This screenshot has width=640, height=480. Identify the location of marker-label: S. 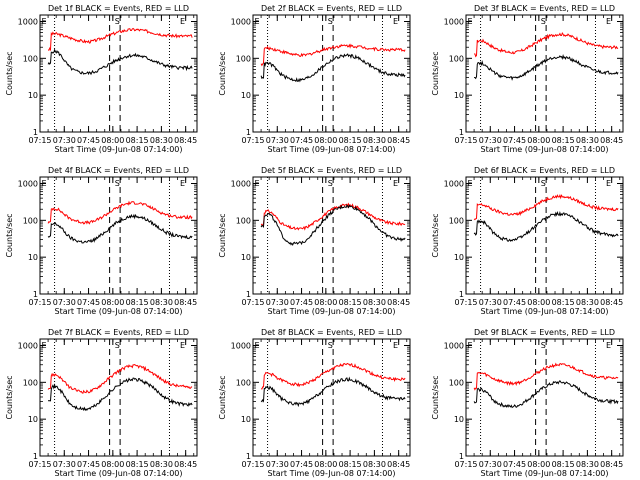
(330, 21).